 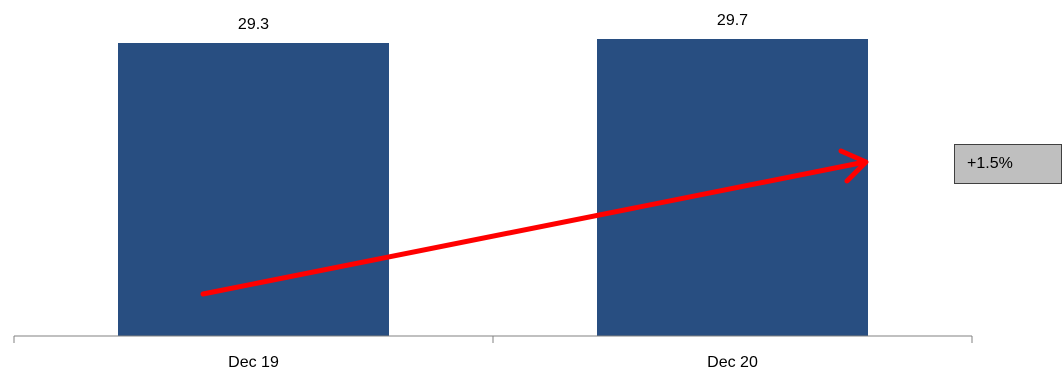 What do you see at coordinates (853, 166) in the screenshot?
I see `trend-arrow-head` at bounding box center [853, 166].